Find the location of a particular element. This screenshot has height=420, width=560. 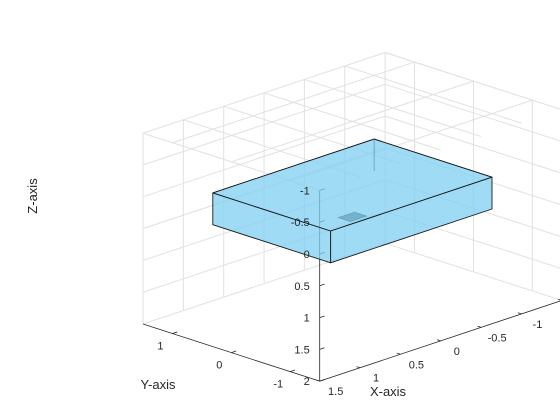

z-axis-label: Z-axis is located at coordinates (32, 196).